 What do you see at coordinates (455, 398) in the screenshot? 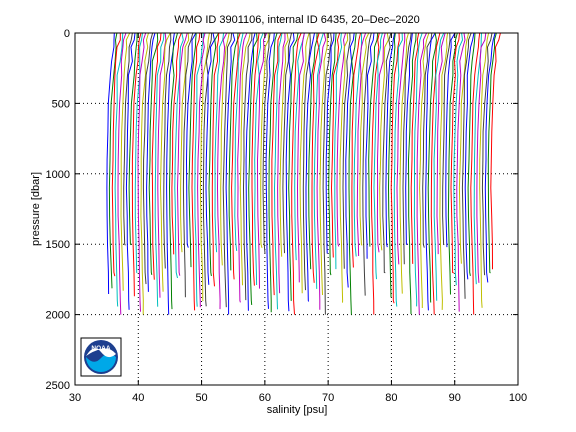
I see `x-tick-label: 90` at bounding box center [455, 398].